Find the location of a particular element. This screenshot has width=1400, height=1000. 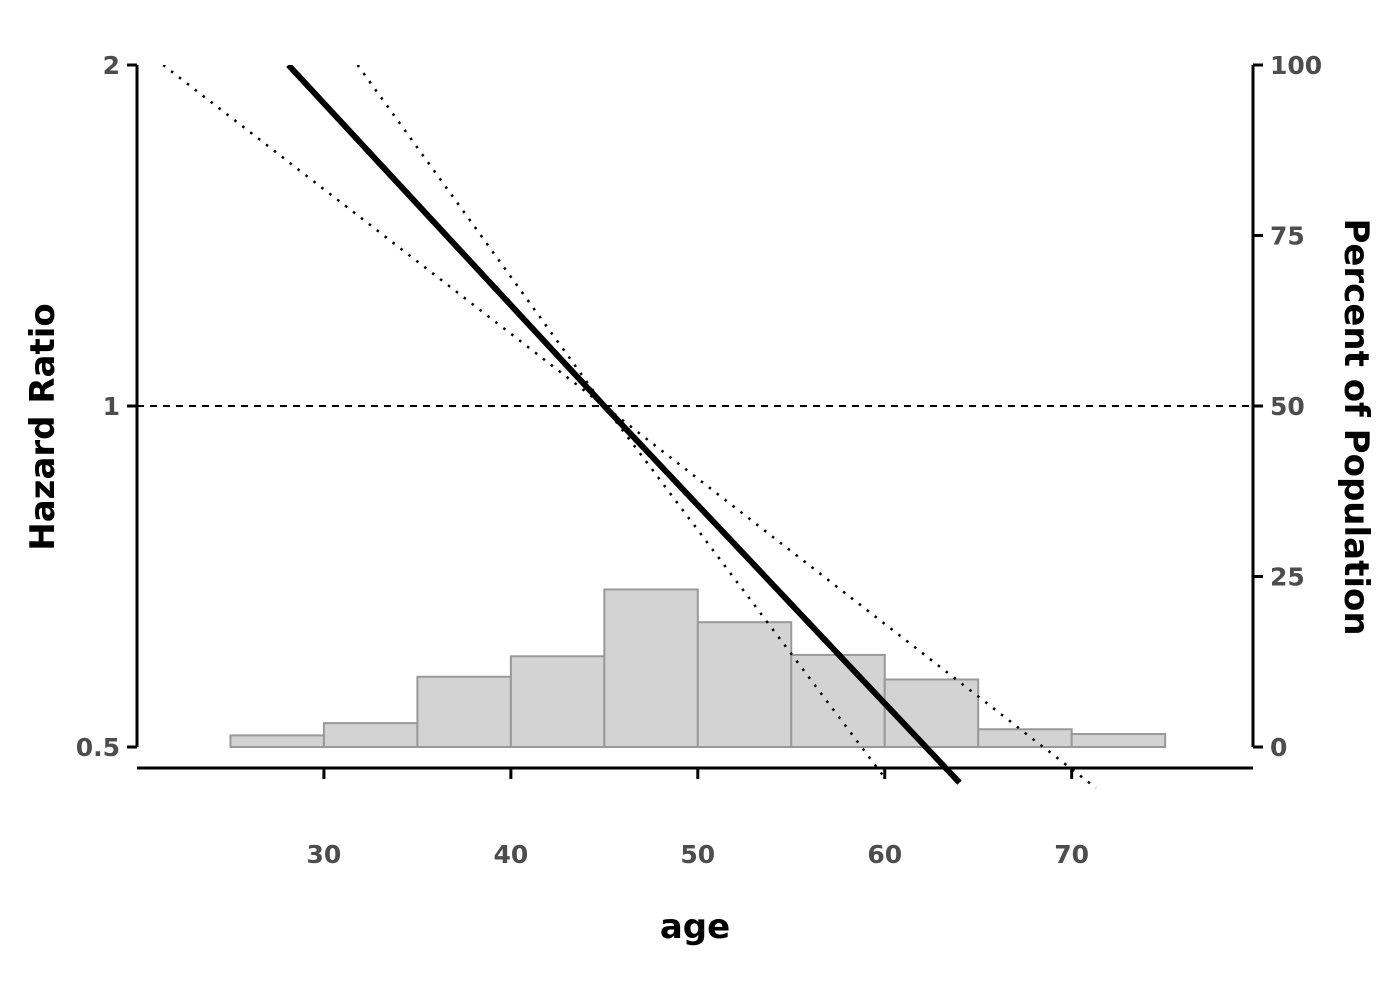

y-right-tick-label: 0 is located at coordinates (1278, 747).